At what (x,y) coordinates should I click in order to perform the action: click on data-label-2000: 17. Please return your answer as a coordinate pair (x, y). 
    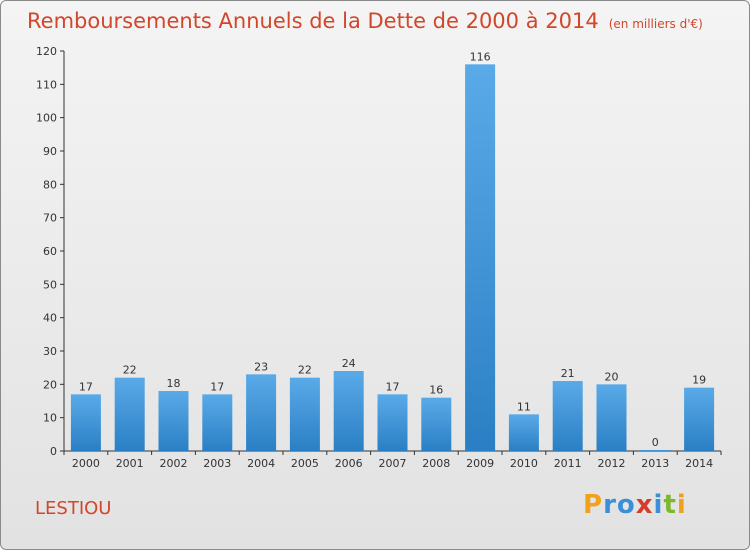
    Looking at the image, I should click on (86, 386).